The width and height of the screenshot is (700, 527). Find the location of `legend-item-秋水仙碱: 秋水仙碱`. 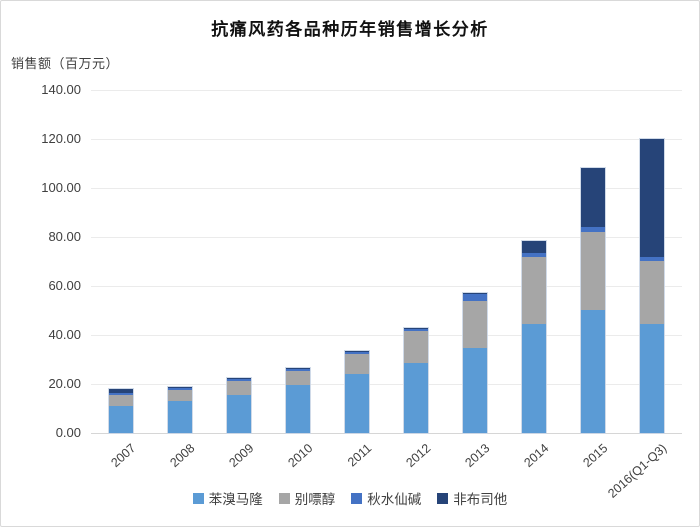

legend-item-秋水仙碱: 秋水仙碱 is located at coordinates (386, 498).